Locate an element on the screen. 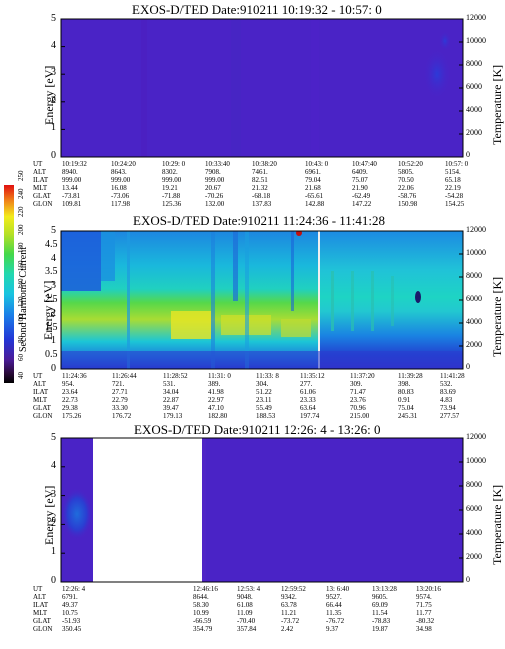  info-cell: 39.47 is located at coordinates (171, 408).